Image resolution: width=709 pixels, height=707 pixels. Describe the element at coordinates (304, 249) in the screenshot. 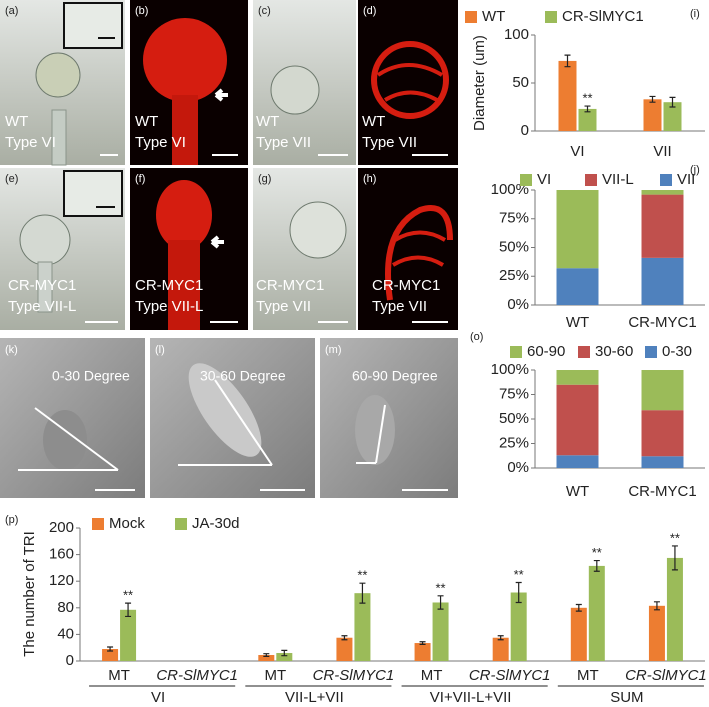

I see `panel-g: (g) CR-MYC1 Type VII` at that location.